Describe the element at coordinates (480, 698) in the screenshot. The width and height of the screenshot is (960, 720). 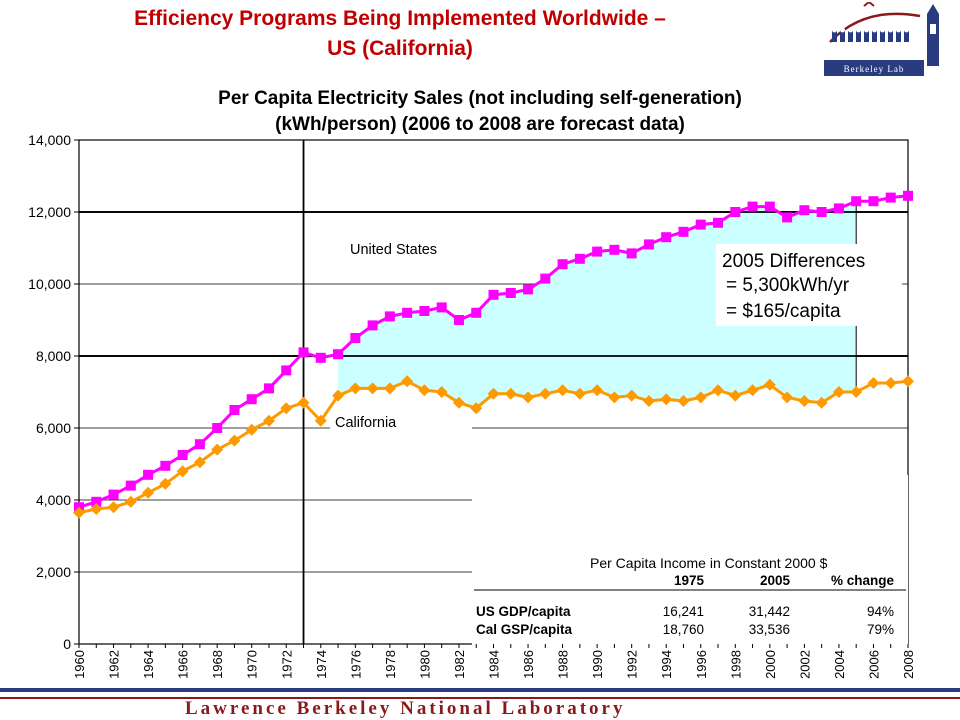
I see `footer-line` at that location.